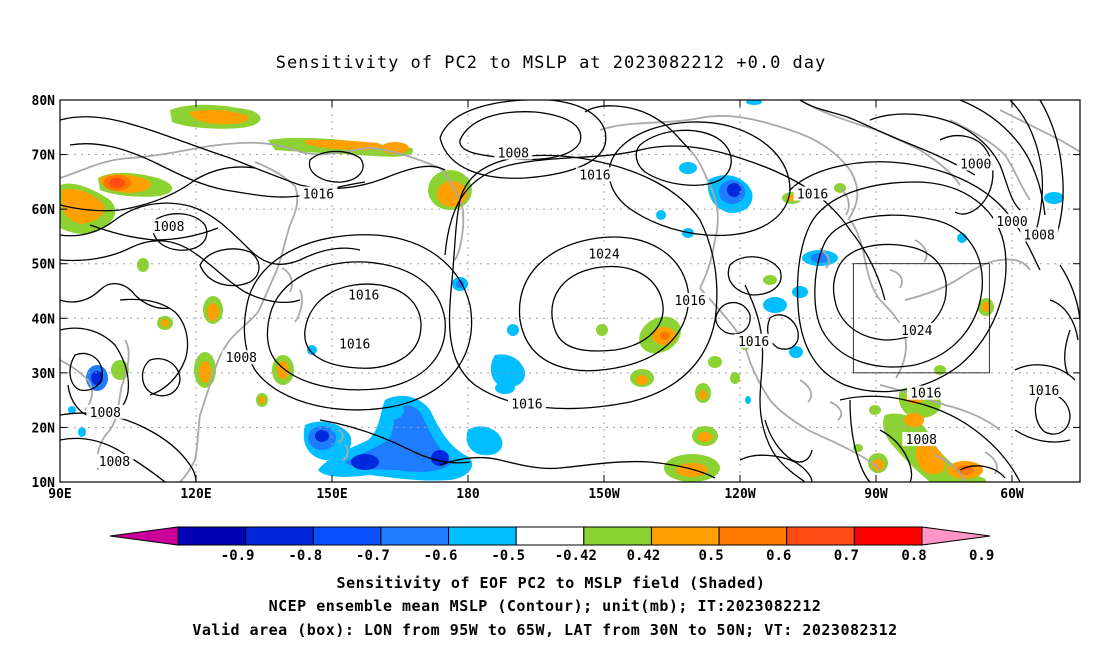 The image size is (1100, 650). I want to click on lat-label: 50N, so click(44, 265).